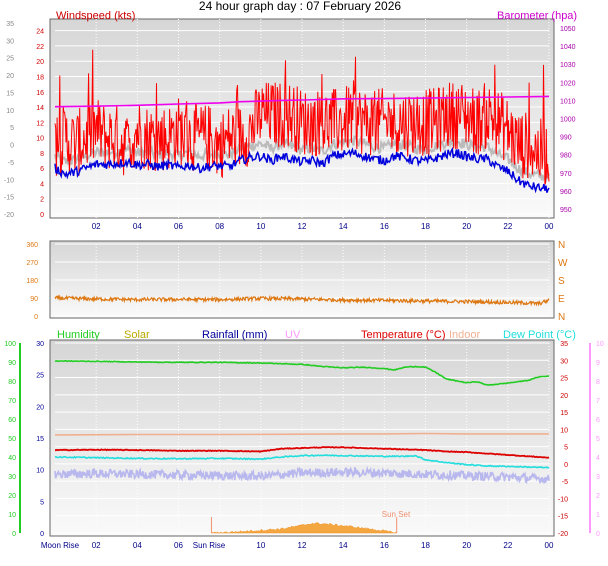 This screenshot has height=566, width=608. I want to click on temp-x-tick-label: 16, so click(384, 545).